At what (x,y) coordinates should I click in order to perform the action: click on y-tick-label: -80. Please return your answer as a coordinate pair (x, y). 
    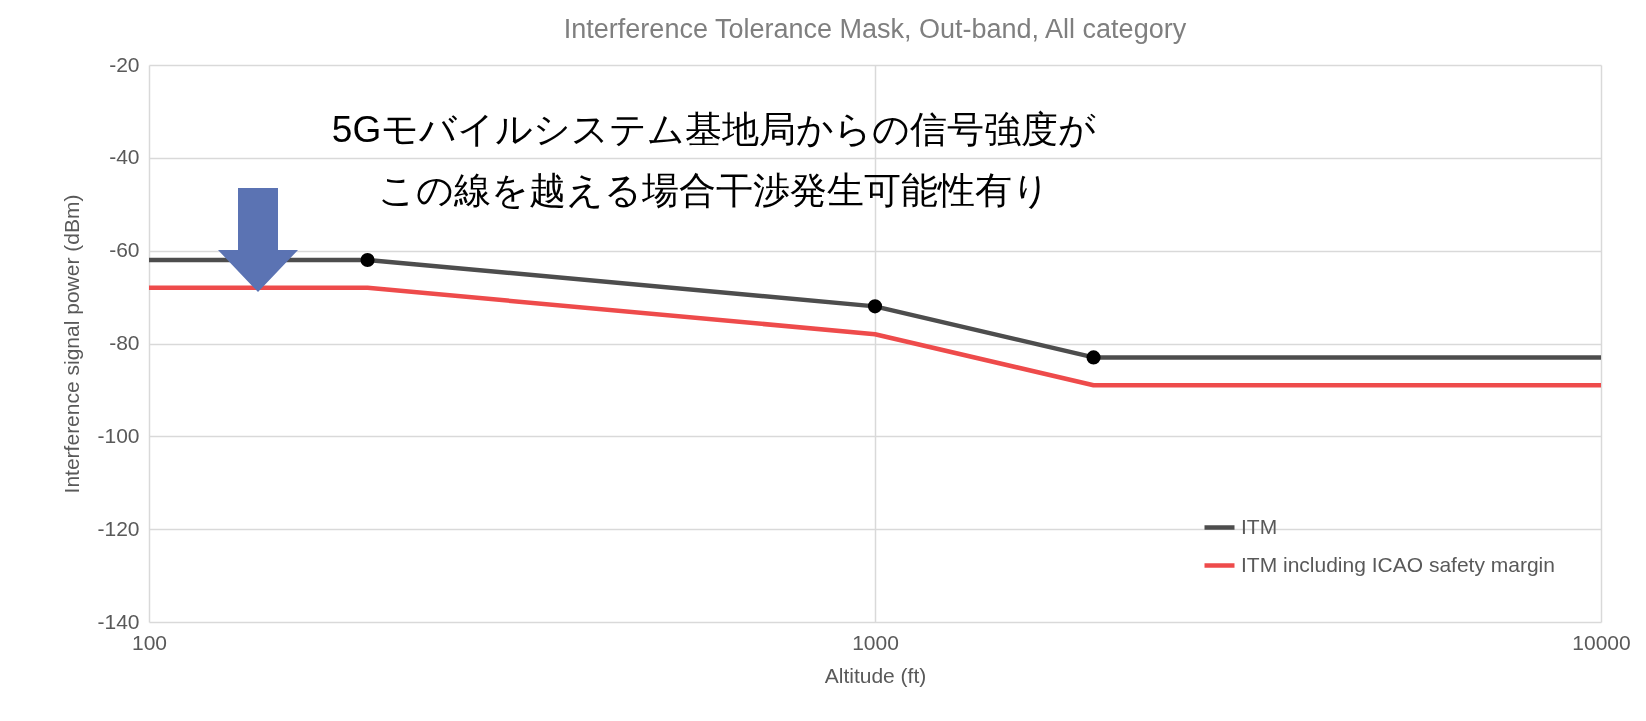
    Looking at the image, I should click on (124, 342).